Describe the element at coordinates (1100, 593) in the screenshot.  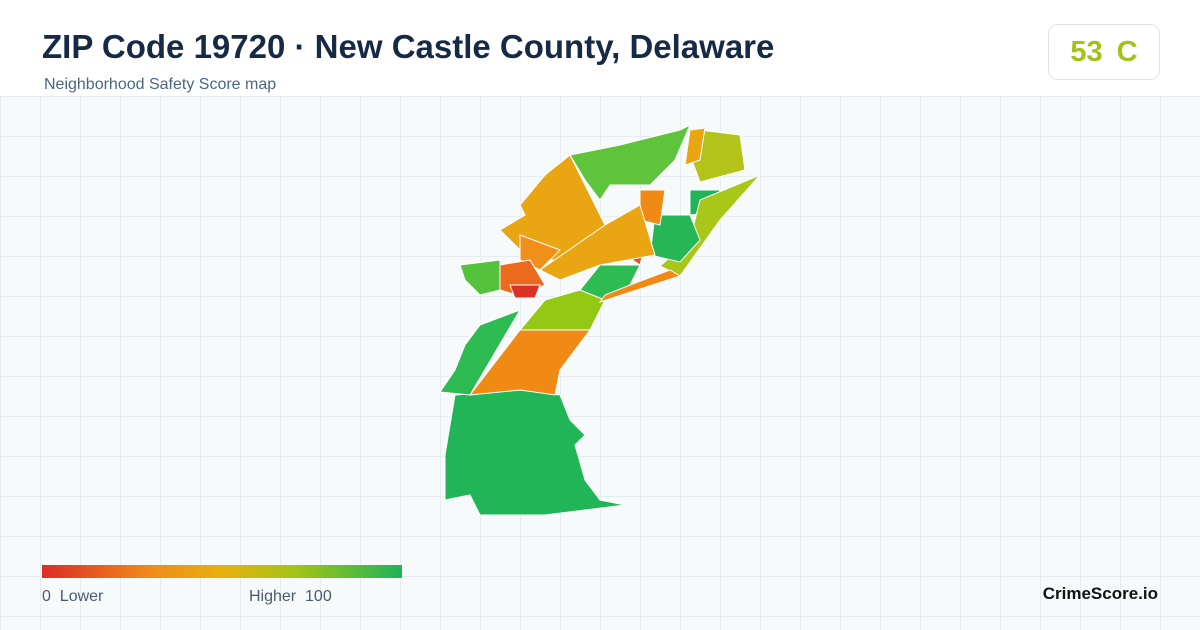
I see `brand: CrimeScore.io` at that location.